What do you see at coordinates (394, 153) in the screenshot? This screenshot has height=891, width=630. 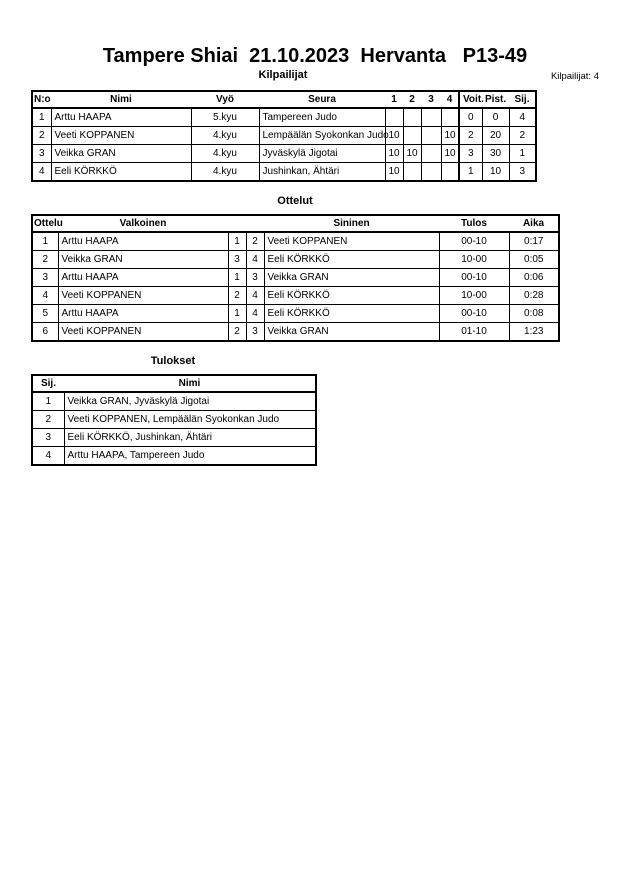 I see `score-1-cell: 10` at bounding box center [394, 153].